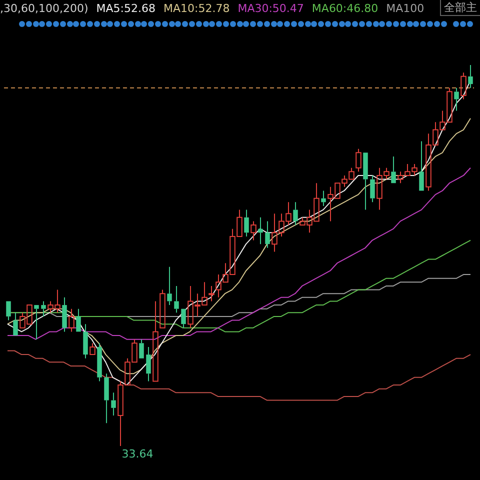  Describe the element at coordinates (271, 8) in the screenshot. I see `text: MA30:50.47` at that location.